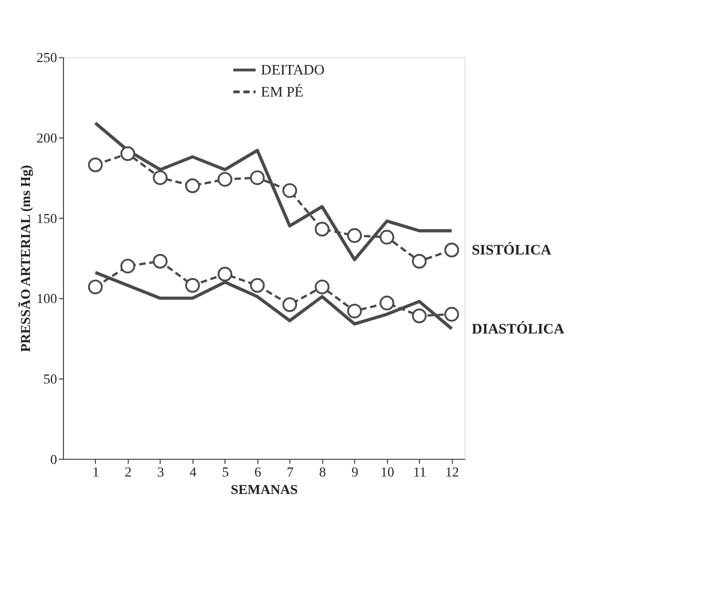  What do you see at coordinates (47, 298) in the screenshot?
I see `y-tick-label: 100` at bounding box center [47, 298].